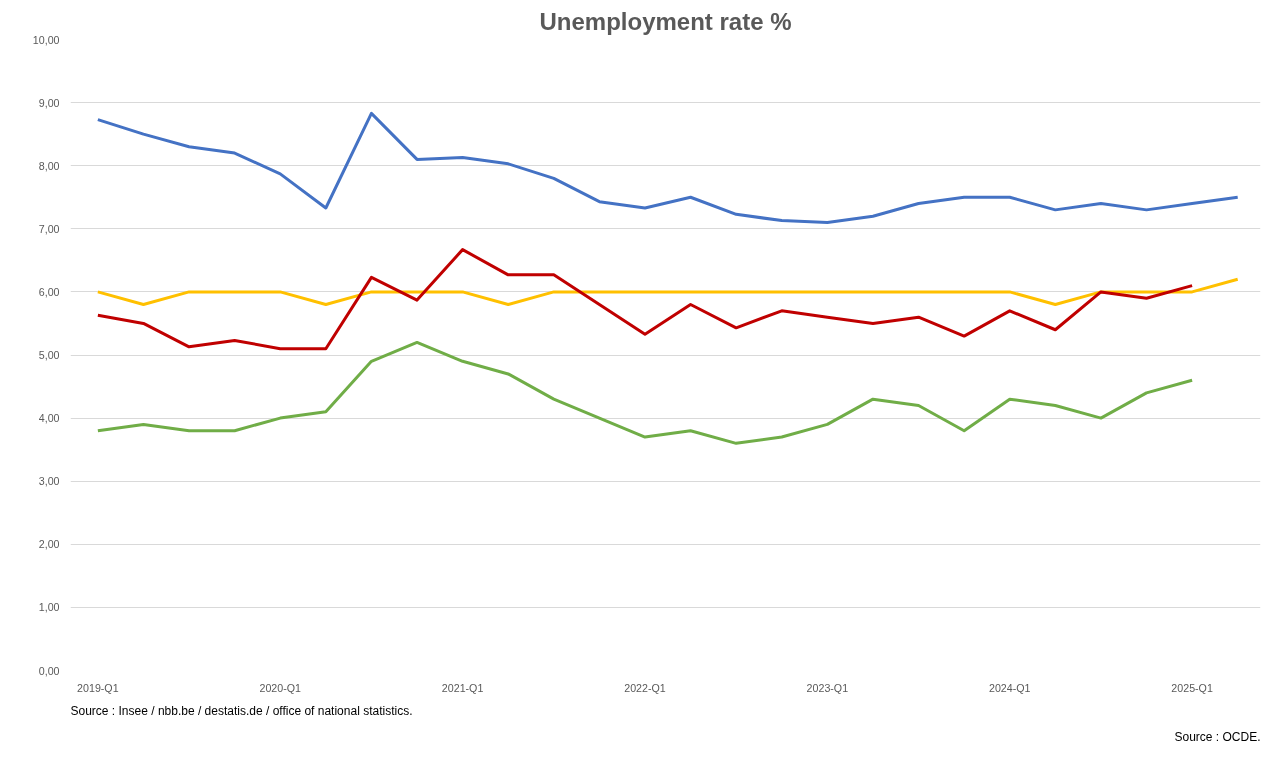 This screenshot has width=1280, height=758. I want to click on source-note: Source : Insee / nbb.be / destatis.de / office of national statistics., so click(241, 710).